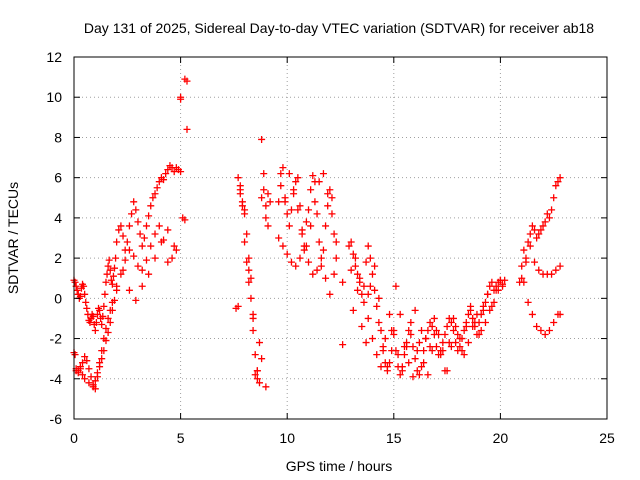 The height and width of the screenshot is (480, 640). What do you see at coordinates (58, 258) in the screenshot?
I see `y-tick-label: 2` at bounding box center [58, 258].